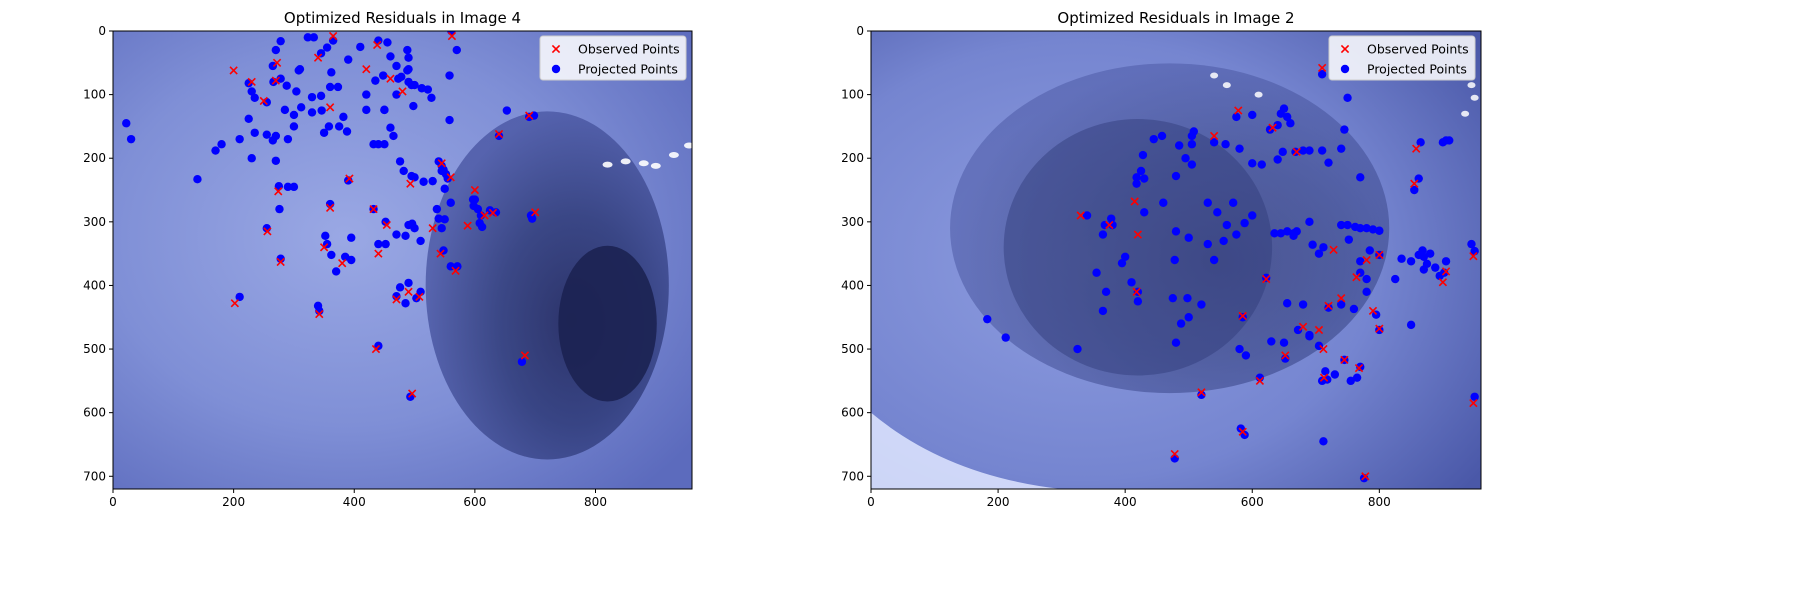 Image resolution: width=1800 pixels, height=600 pixels. Describe the element at coordinates (233, 502) in the screenshot. I see `x-tick-label: 200` at that location.